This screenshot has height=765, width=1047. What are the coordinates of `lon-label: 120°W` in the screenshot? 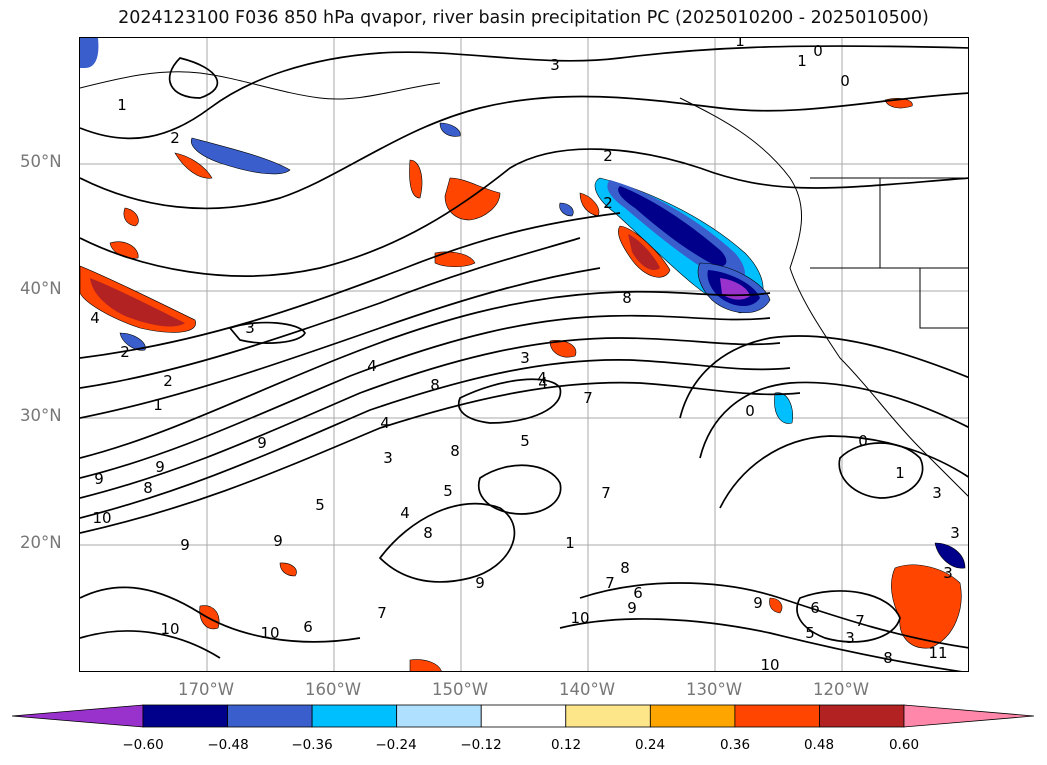 It's located at (841, 689).